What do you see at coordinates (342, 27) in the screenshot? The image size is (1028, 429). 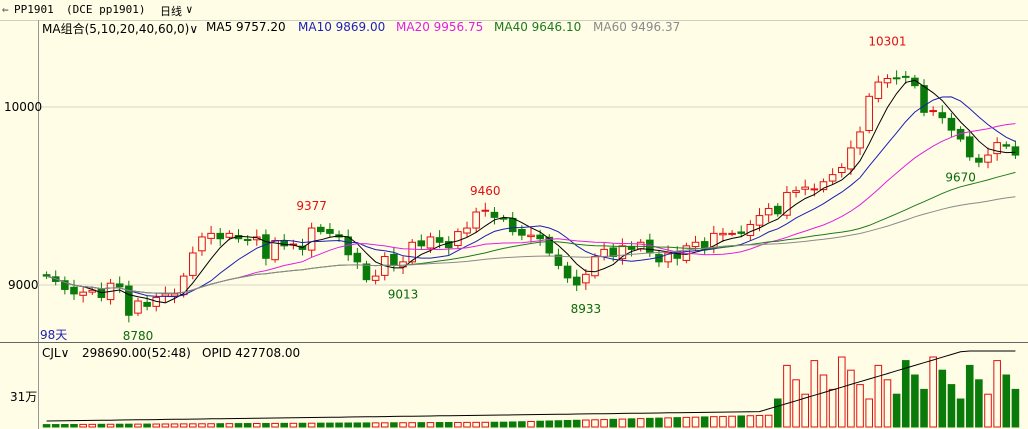 I see `ma10-value: MA10 9869.00` at bounding box center [342, 27].